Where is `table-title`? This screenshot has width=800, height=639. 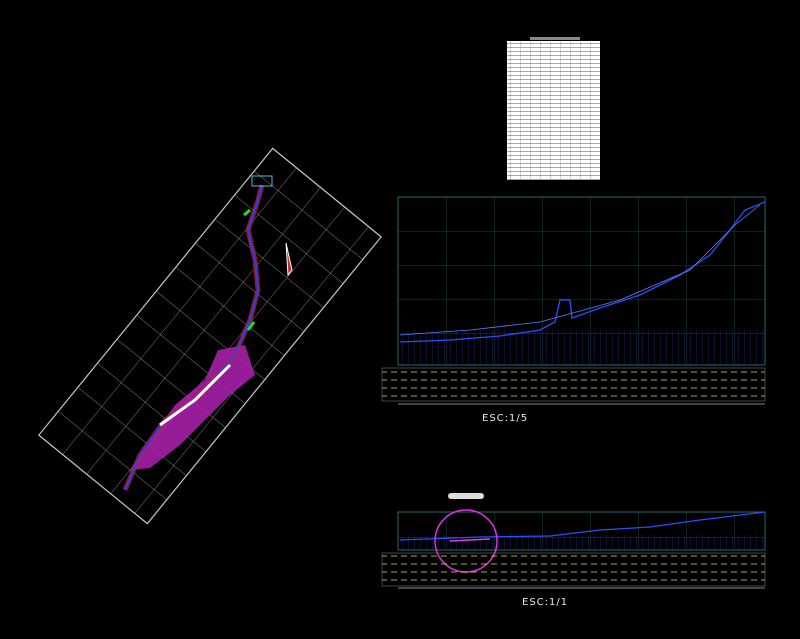 table-title is located at coordinates (555, 38).